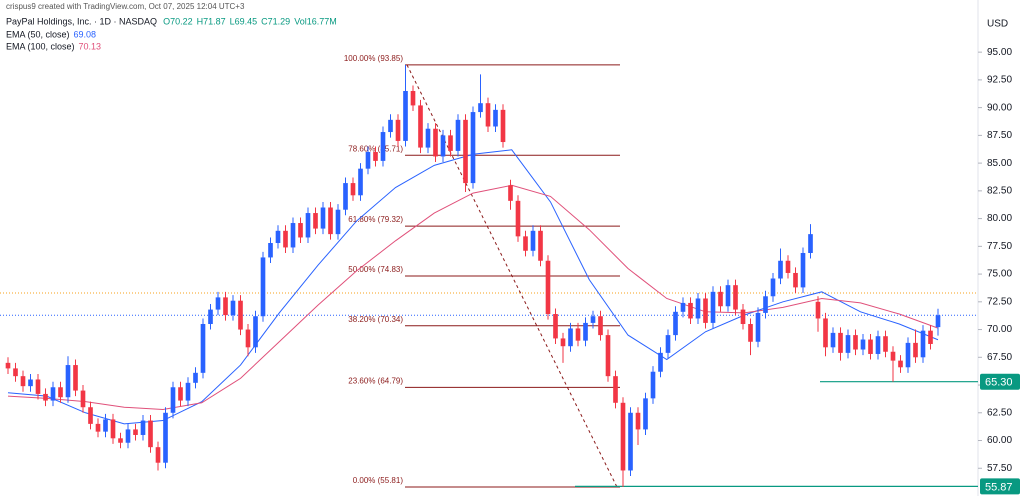 The width and height of the screenshot is (1024, 496). I want to click on y-tick-label: 60.00, so click(999, 440).